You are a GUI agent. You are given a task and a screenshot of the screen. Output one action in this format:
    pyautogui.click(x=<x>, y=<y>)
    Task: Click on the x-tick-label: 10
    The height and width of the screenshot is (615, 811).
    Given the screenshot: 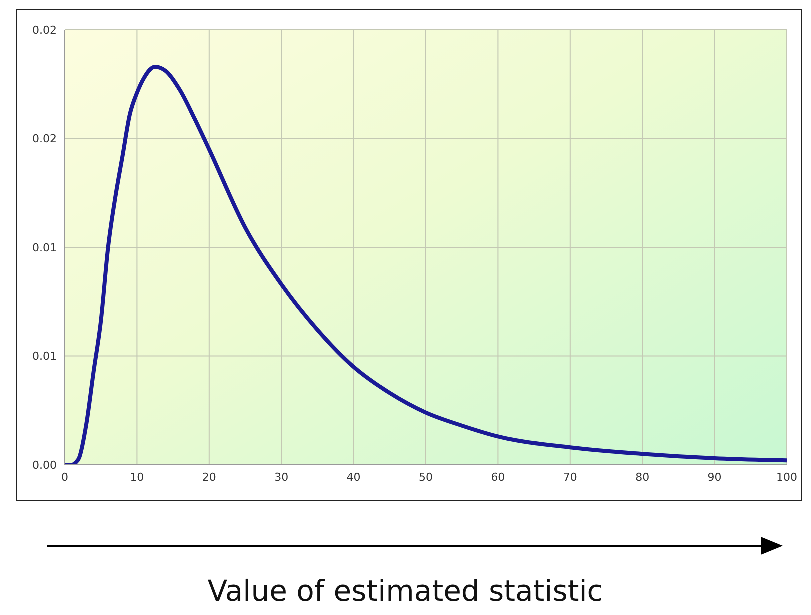 What is the action you would take?
    pyautogui.click(x=137, y=477)
    